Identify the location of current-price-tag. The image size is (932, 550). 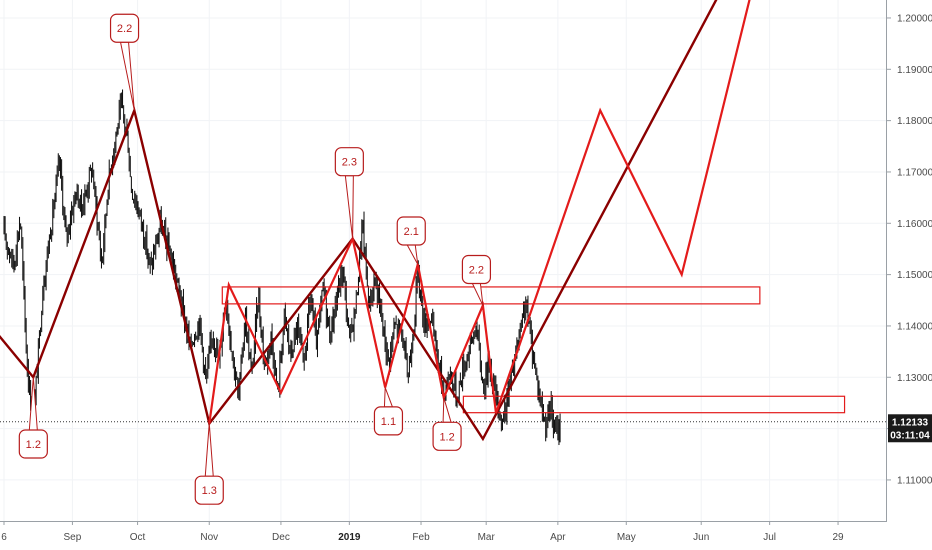
(910, 422).